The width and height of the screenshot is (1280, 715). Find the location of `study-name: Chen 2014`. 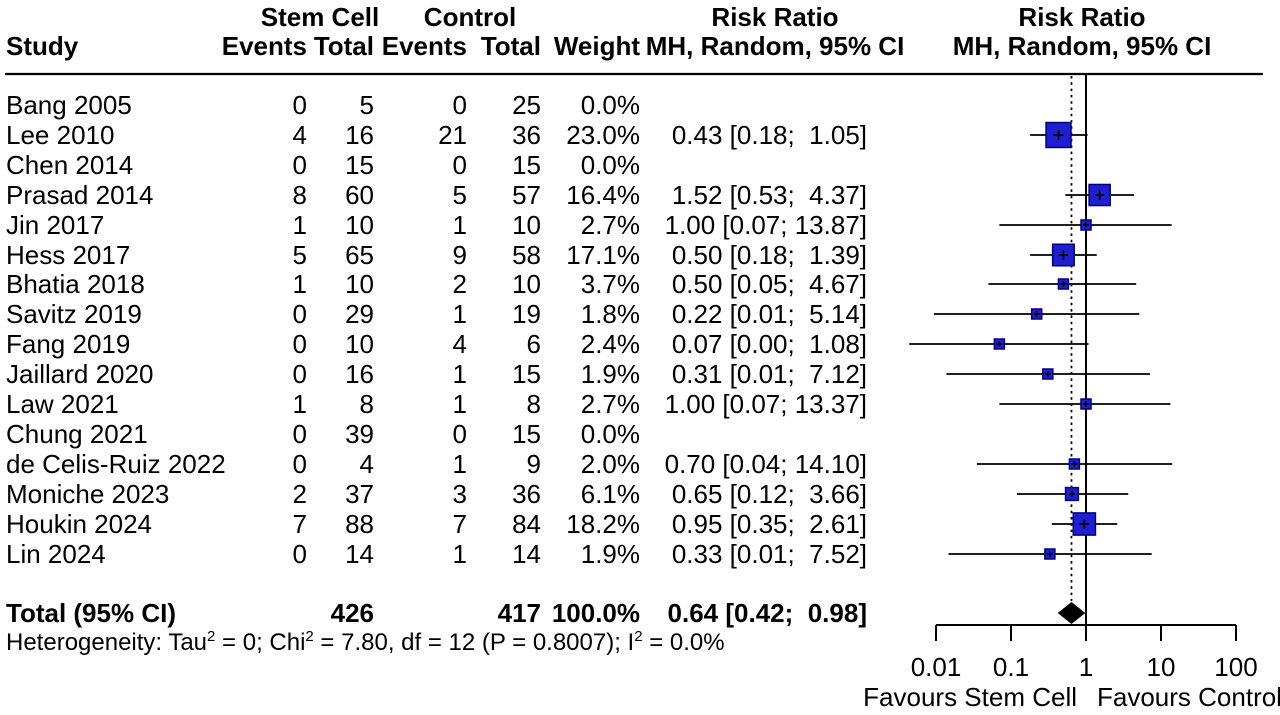

study-name: Chen 2014 is located at coordinates (70, 165).